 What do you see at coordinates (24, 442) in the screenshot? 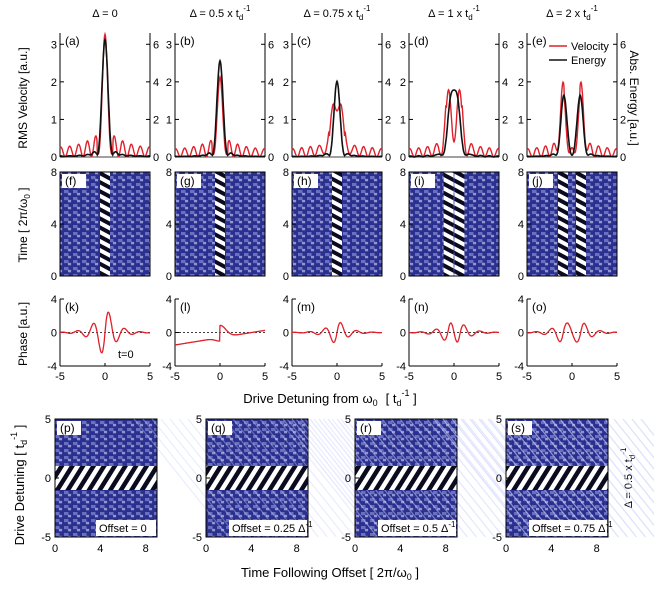
I see `bottom-y-label-sub: d` at bounding box center [24, 442].